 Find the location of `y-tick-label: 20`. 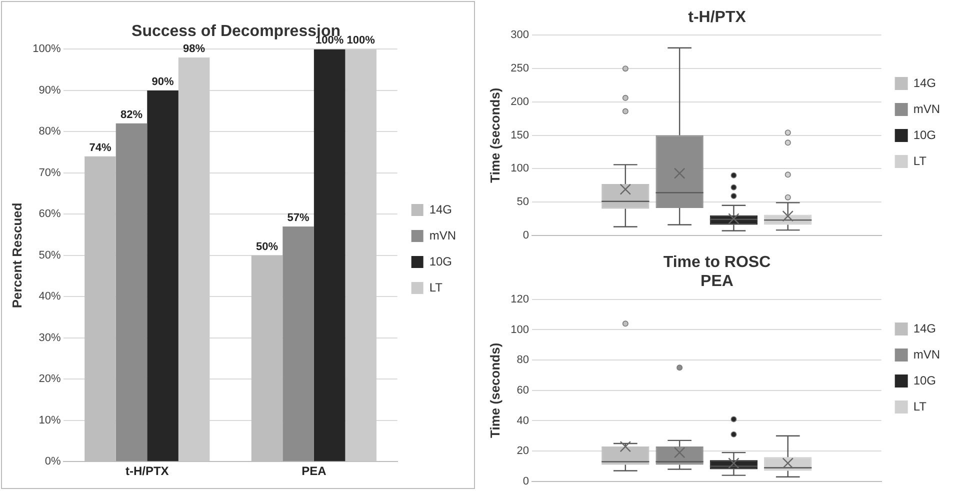

y-tick-label: 20 is located at coordinates (522, 451).